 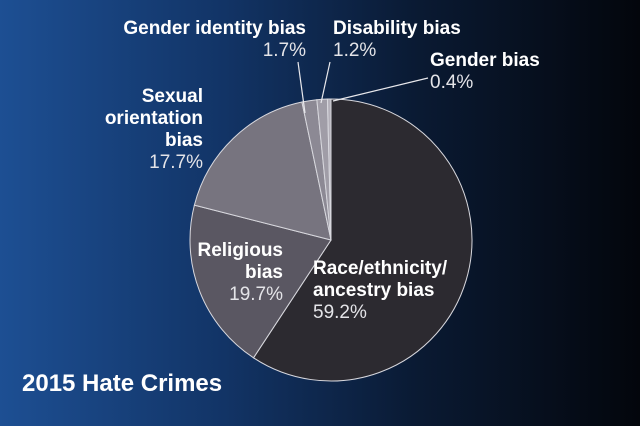 What do you see at coordinates (397, 40) in the screenshot?
I see `slice-label: Disability bias 1.2%` at bounding box center [397, 40].